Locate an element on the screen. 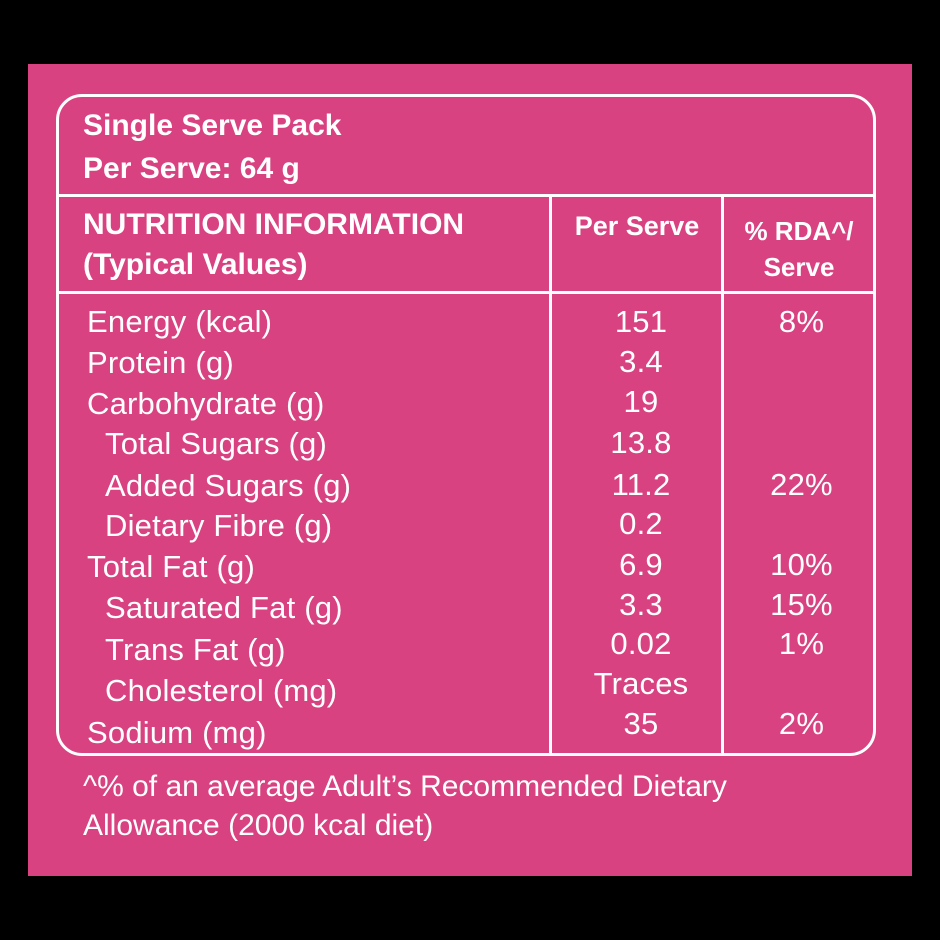 The height and width of the screenshot is (940, 940). col3-heading-line1: % RDA^/ is located at coordinates (799, 231).